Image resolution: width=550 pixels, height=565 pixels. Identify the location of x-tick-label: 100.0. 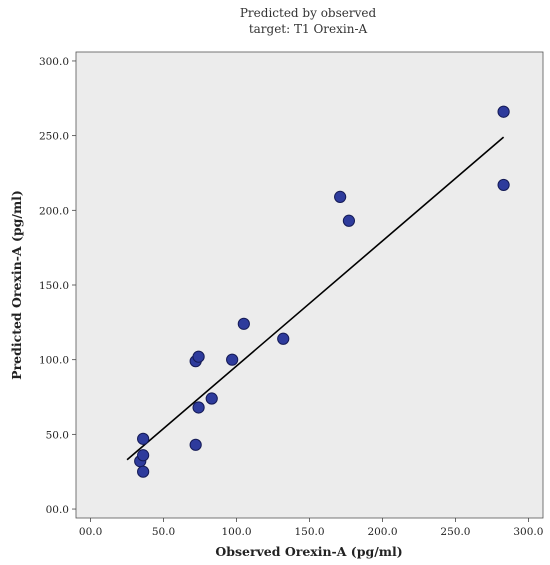
(237, 532).